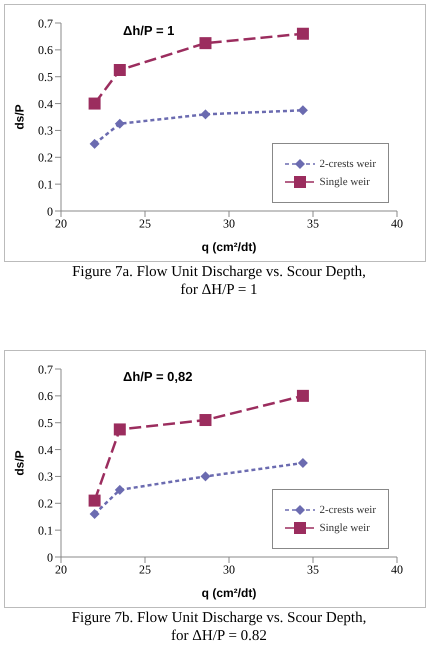 The height and width of the screenshot is (652, 436). Describe the element at coordinates (157, 376) in the screenshot. I see `chart-title: Δh/P = 0,82` at that location.